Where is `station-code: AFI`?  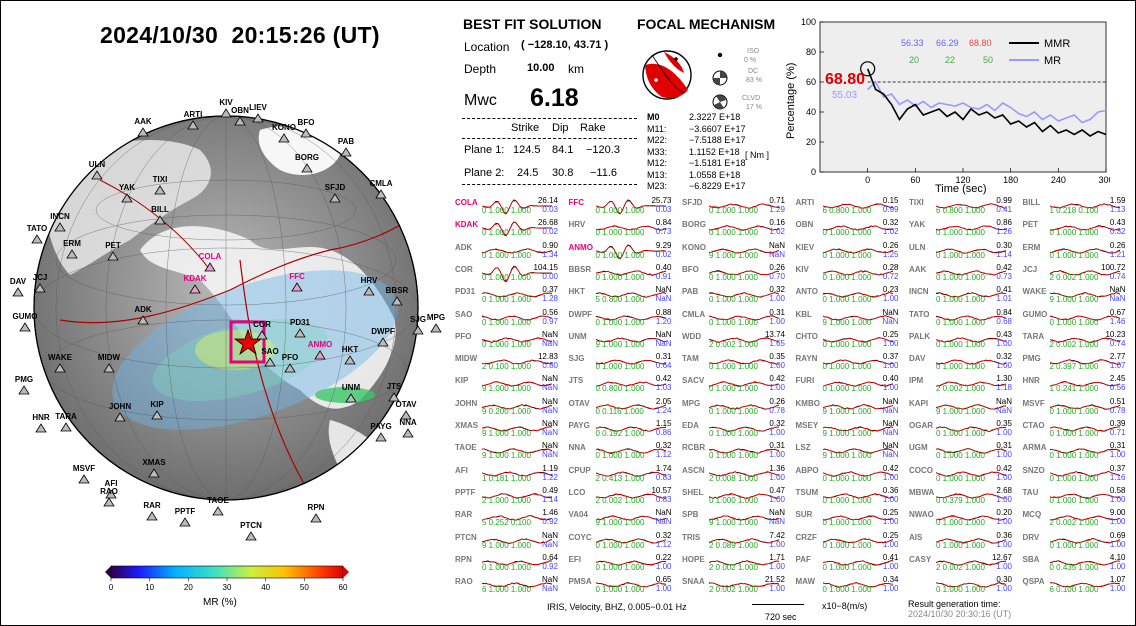 station-code: AFI is located at coordinates (461, 470).